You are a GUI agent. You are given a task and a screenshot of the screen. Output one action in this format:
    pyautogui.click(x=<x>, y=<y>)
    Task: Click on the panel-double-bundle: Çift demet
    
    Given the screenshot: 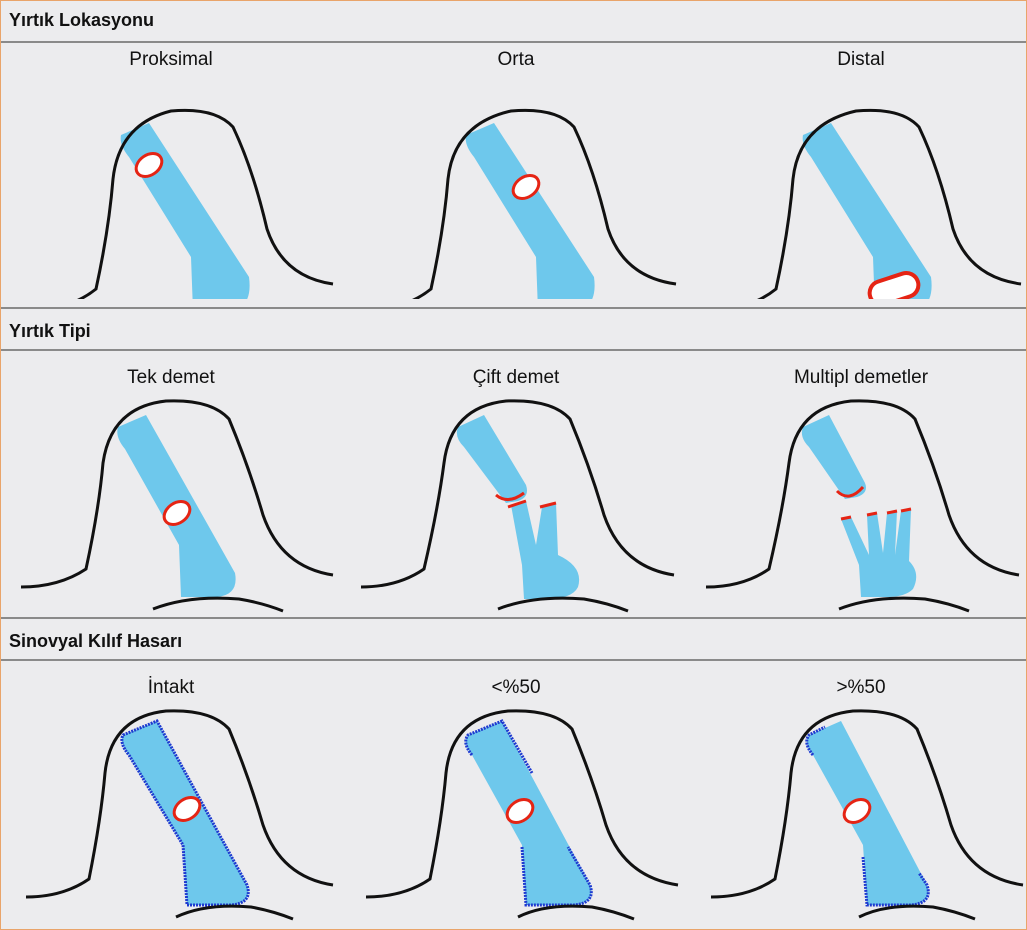 What is the action you would take?
    pyautogui.click(x=516, y=492)
    